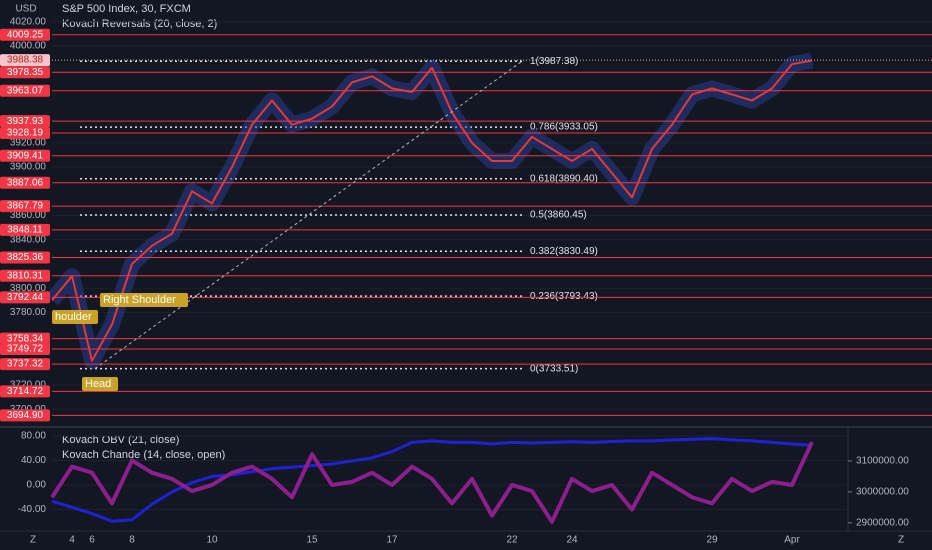  I want to click on level-label: 3978.35, so click(25, 72).